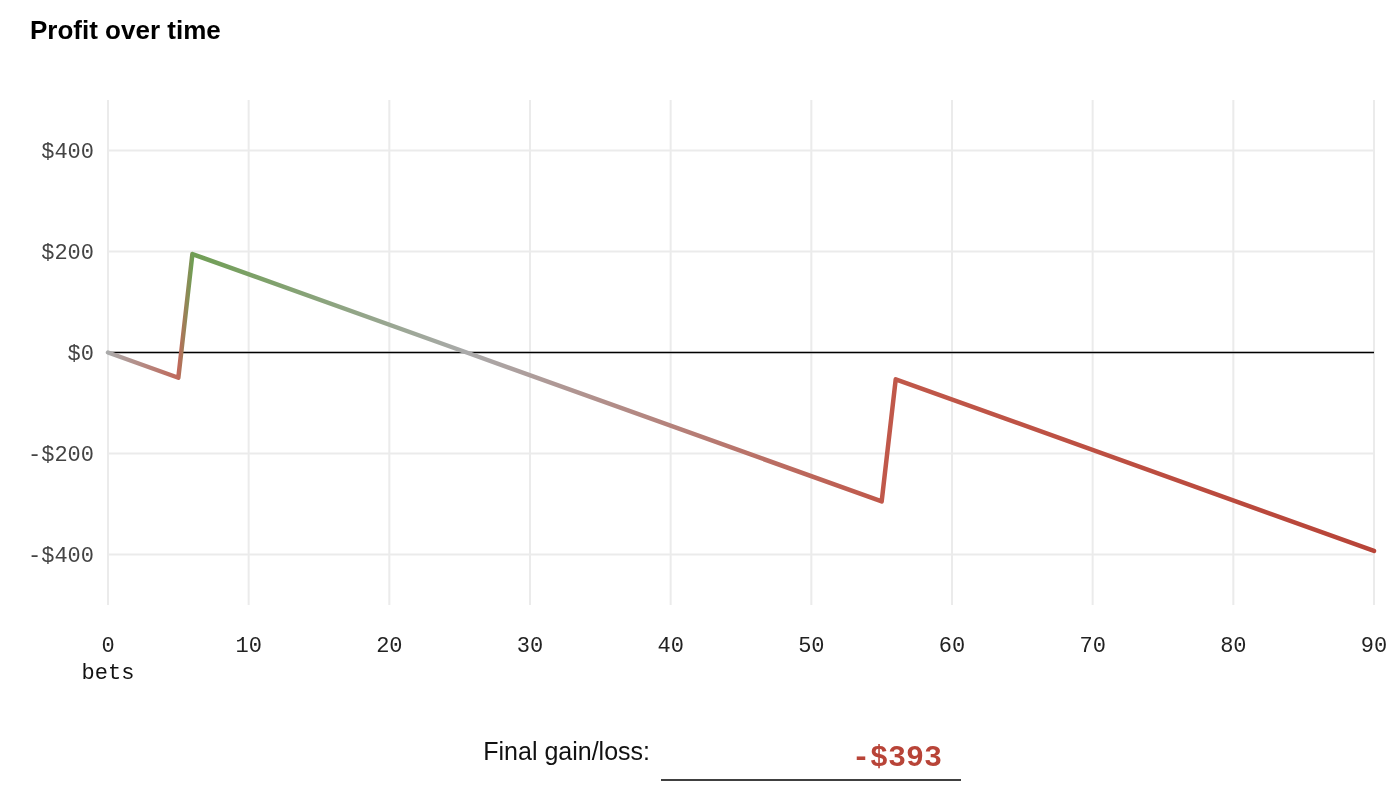 The image size is (1396, 800). Describe the element at coordinates (566, 751) in the screenshot. I see `text: Final gain/loss:` at that location.